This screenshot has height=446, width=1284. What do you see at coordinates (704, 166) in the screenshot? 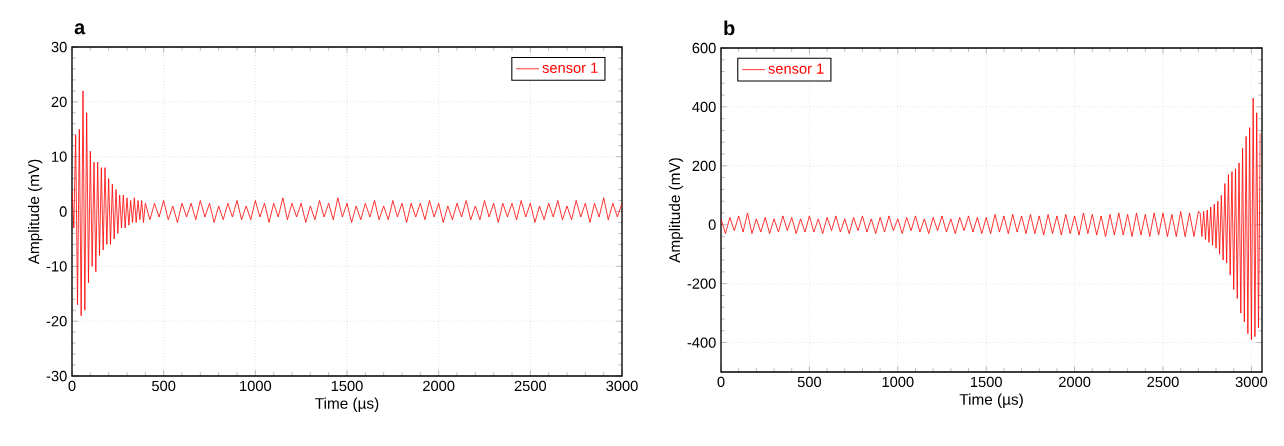
I see `y-tick-label: 200` at bounding box center [704, 166].